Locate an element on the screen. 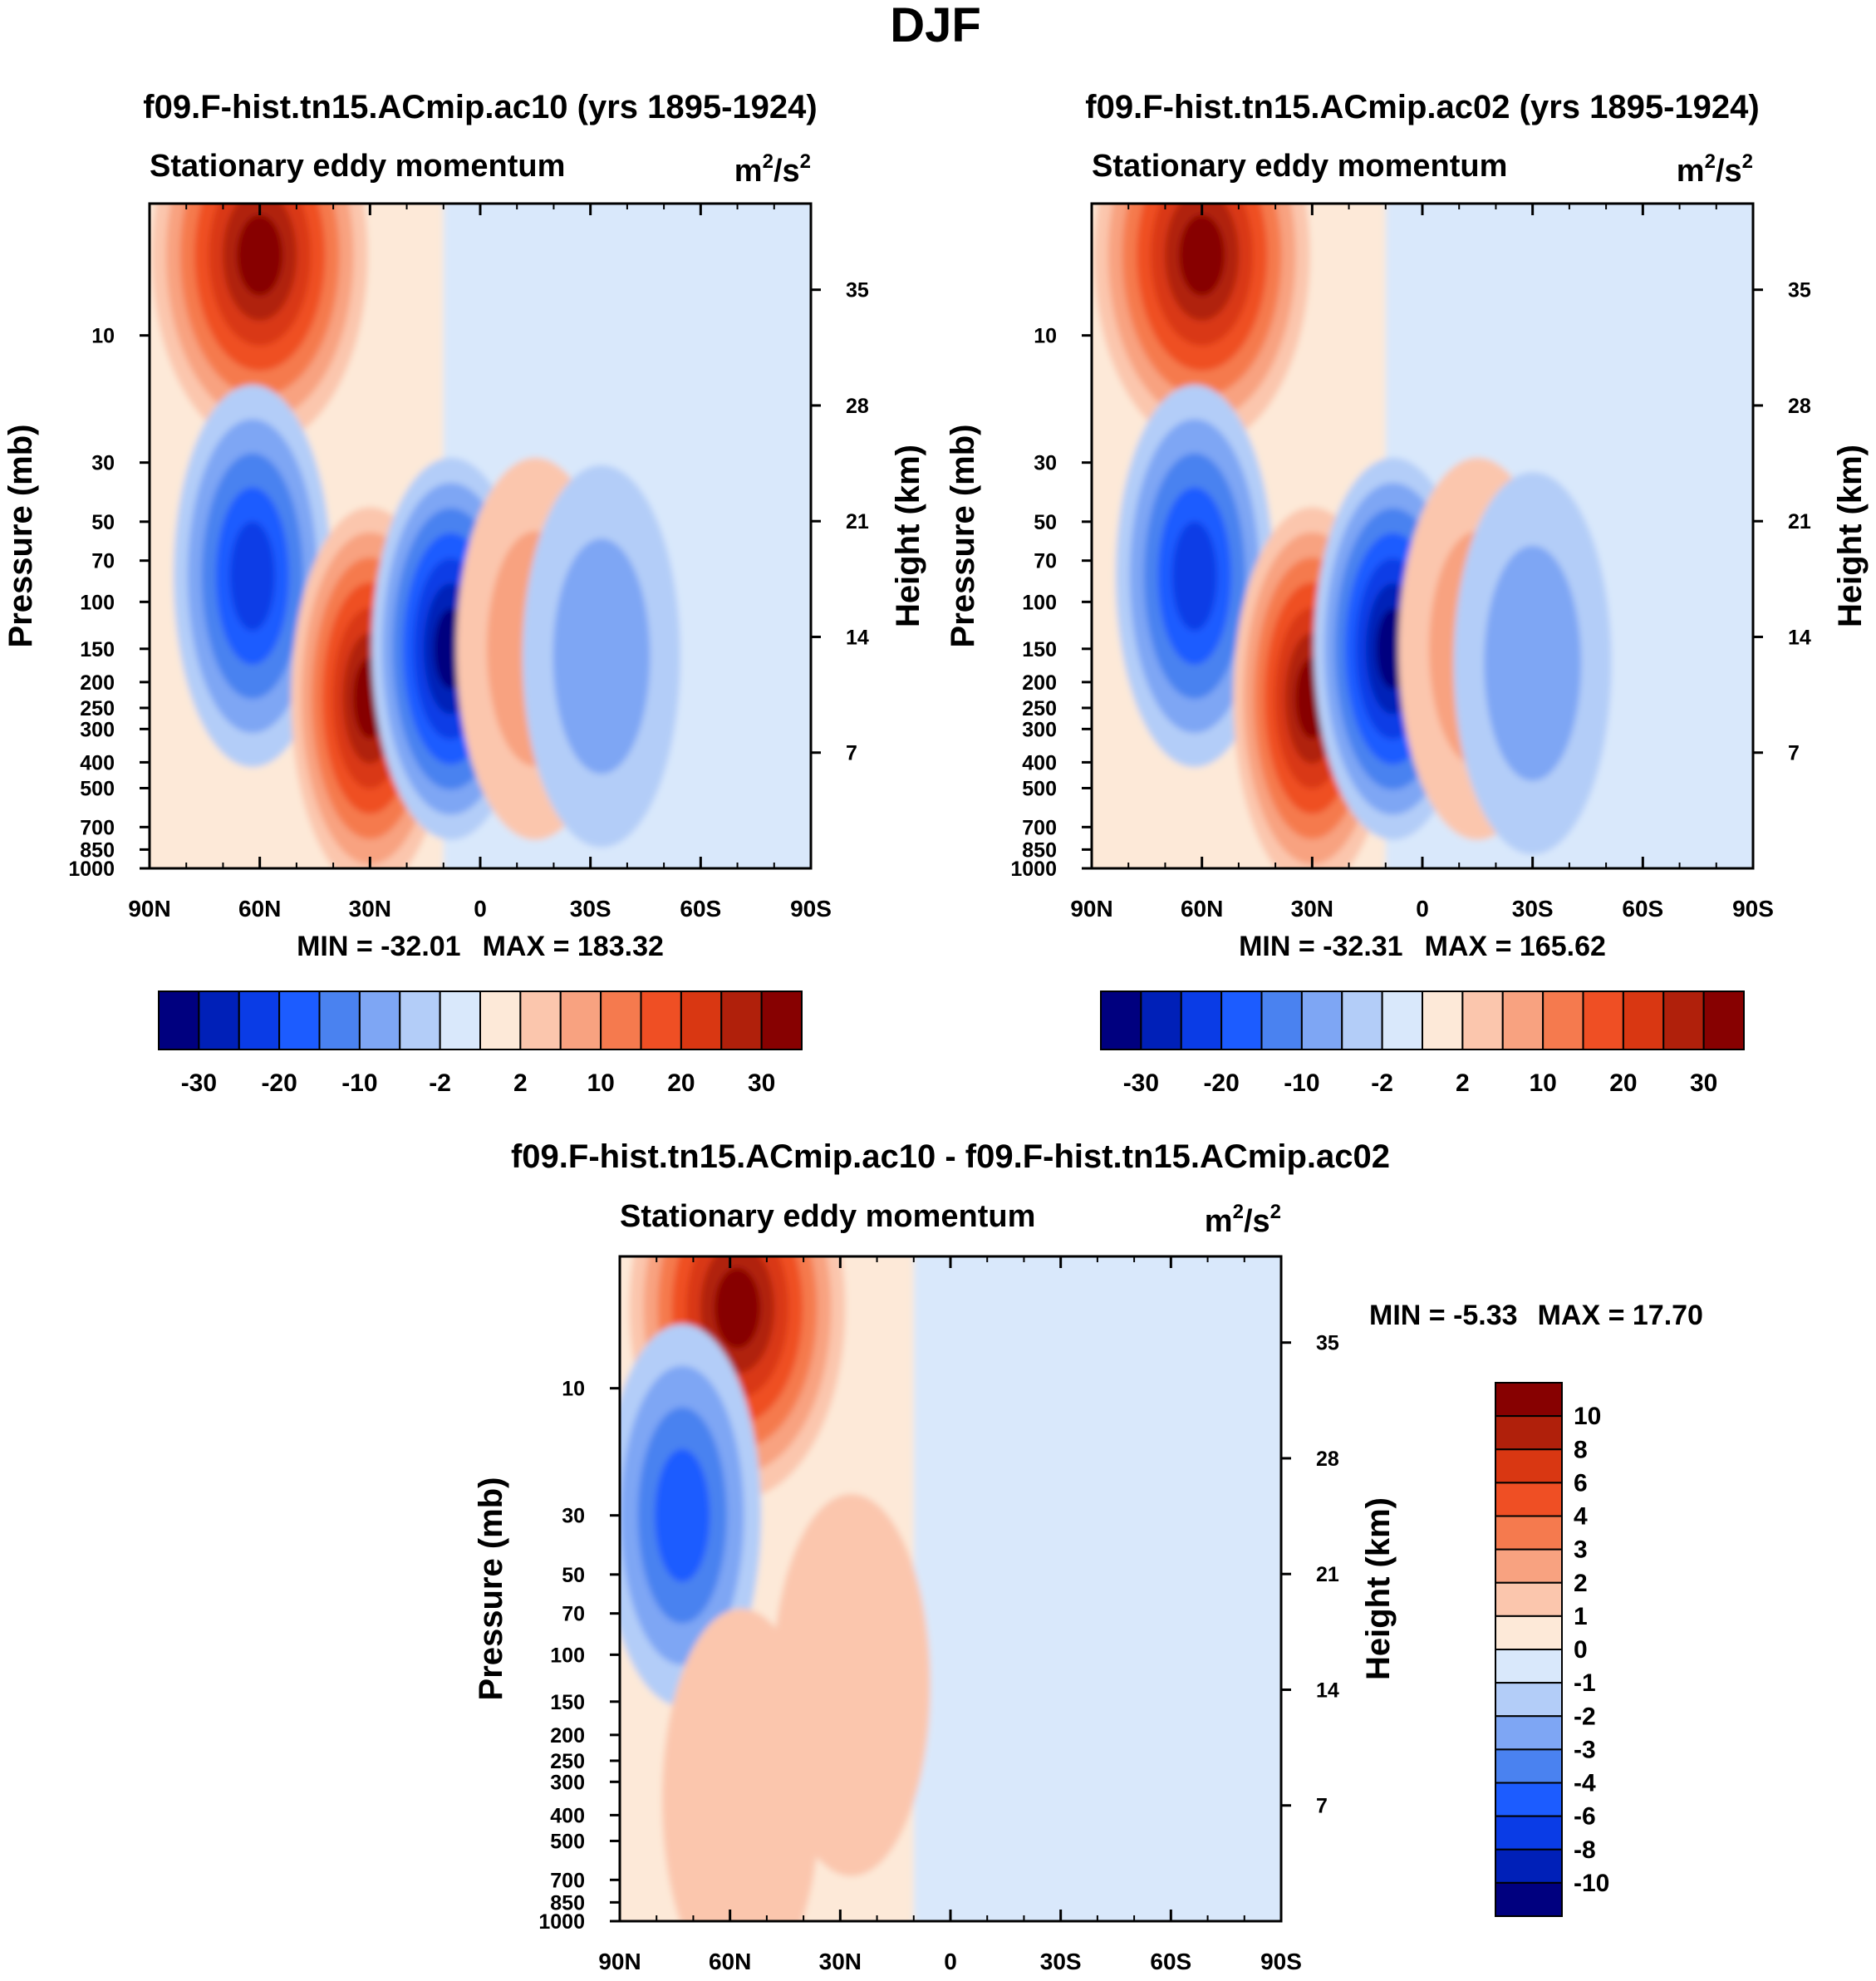 This screenshot has width=1876, height=1981. figure-title: DJF is located at coordinates (935, 26).